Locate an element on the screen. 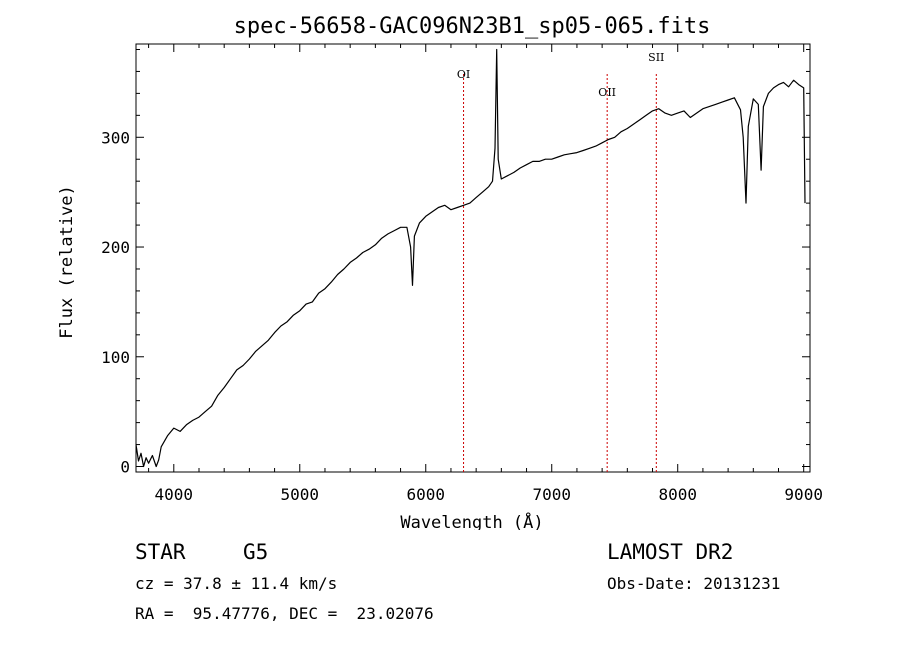 This screenshot has height=649, width=900. x-tick-label: 6000 is located at coordinates (425, 494).